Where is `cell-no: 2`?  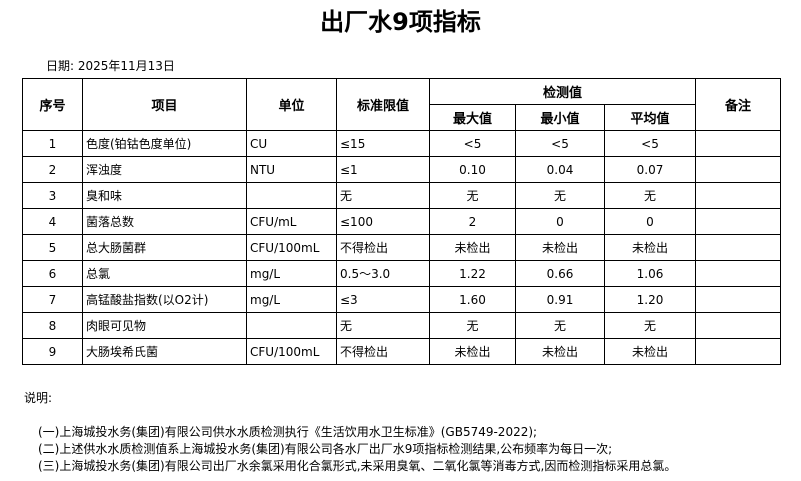
cell-no: 2 is located at coordinates (52, 169).